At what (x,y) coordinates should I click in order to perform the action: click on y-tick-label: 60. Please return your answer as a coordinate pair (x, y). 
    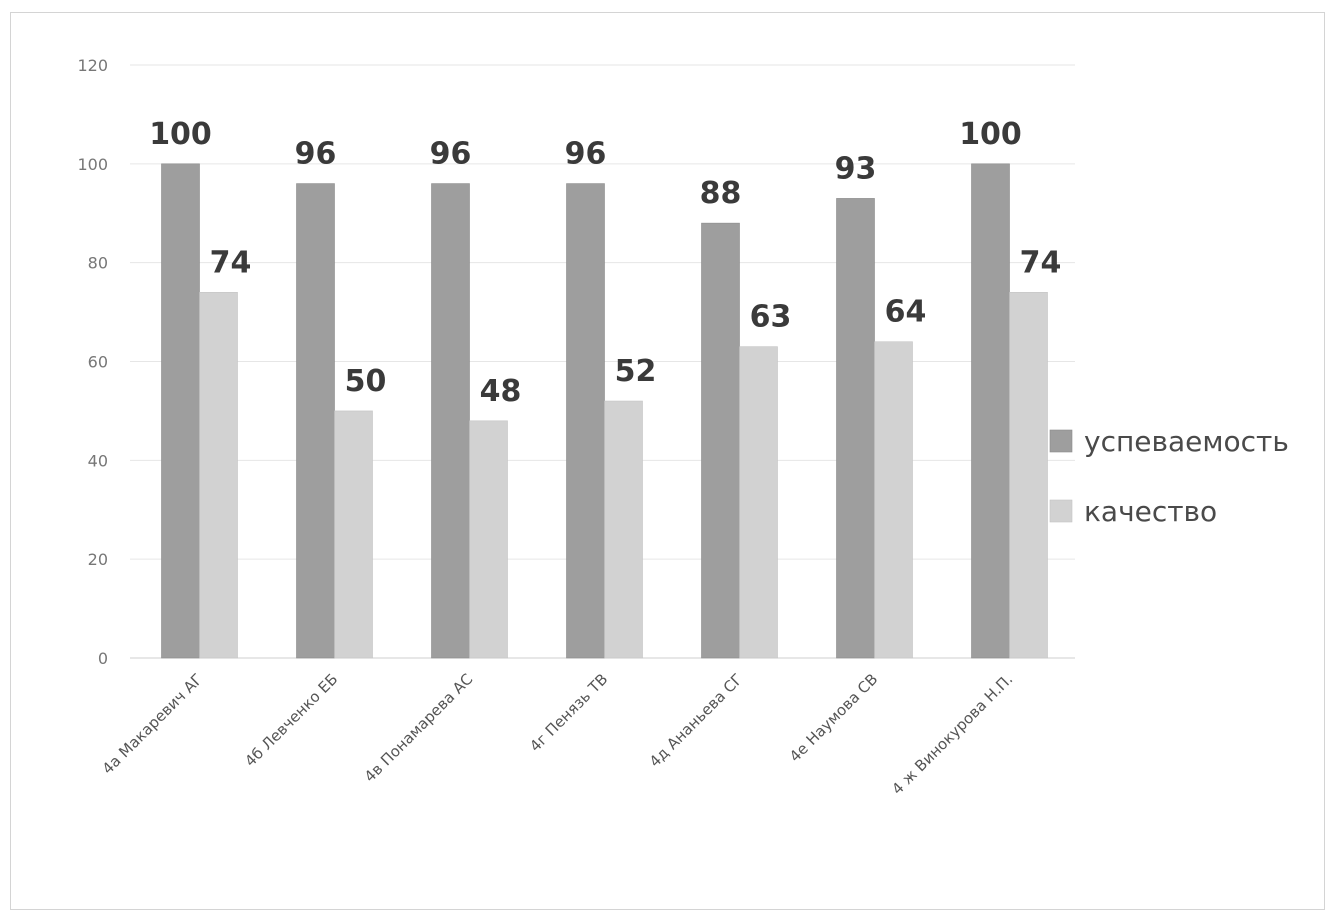
    Looking at the image, I should click on (98, 362).